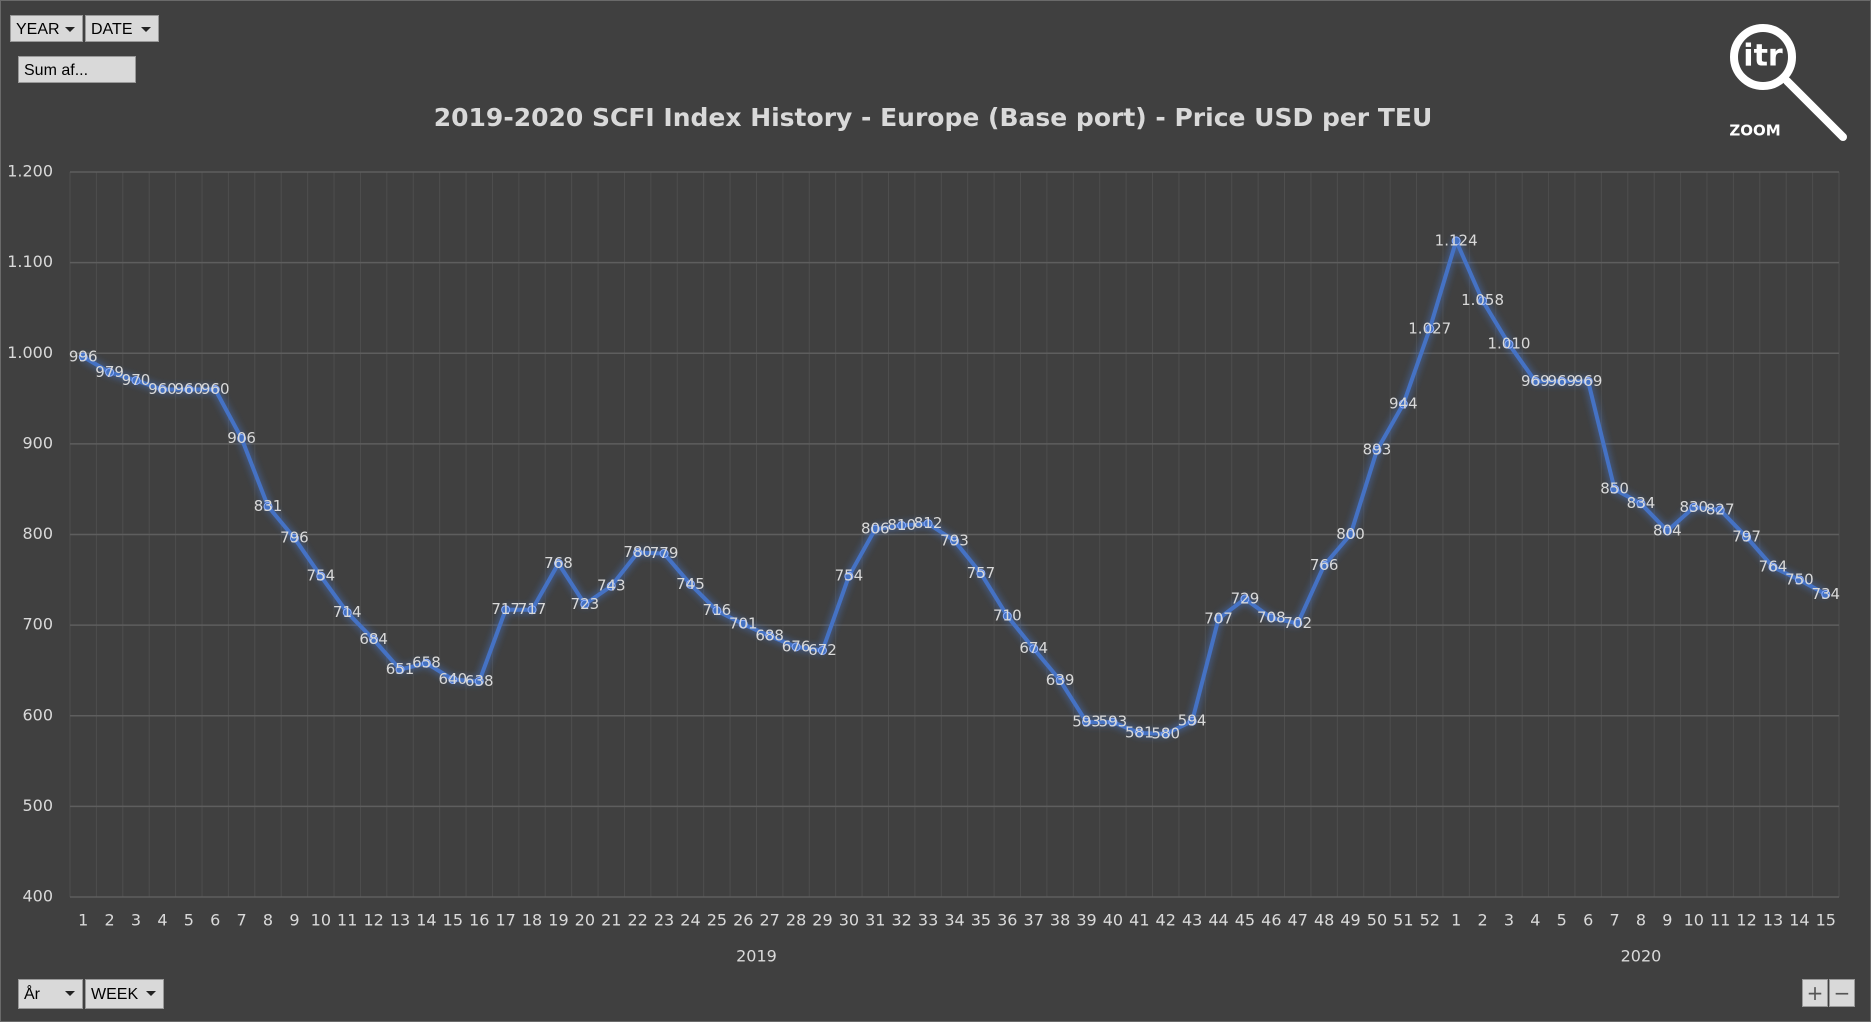  I want to click on x-tick-label: 52, so click(1430, 920).